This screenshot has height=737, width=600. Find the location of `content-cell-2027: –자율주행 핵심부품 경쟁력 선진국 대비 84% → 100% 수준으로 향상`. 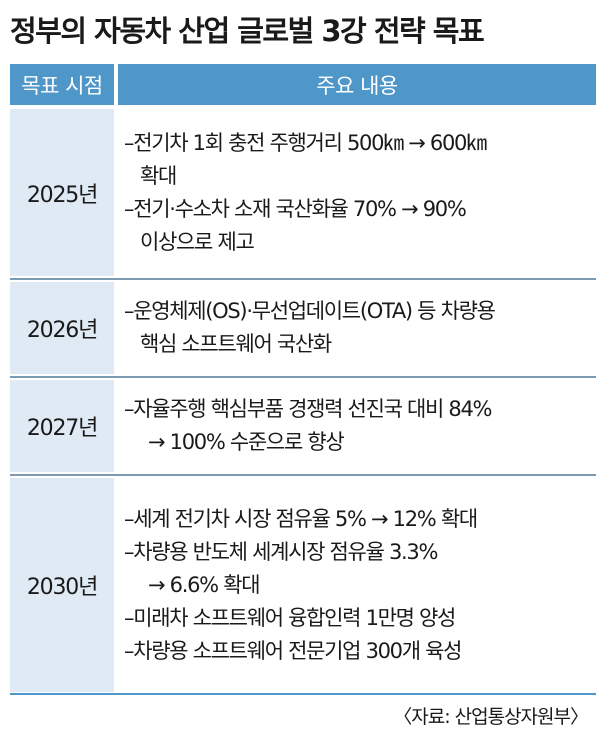

content-cell-2027: –자율주행 핵심부품 경쟁력 선진국 대비 84% → 100% 수준으로 향상 is located at coordinates (357, 426).